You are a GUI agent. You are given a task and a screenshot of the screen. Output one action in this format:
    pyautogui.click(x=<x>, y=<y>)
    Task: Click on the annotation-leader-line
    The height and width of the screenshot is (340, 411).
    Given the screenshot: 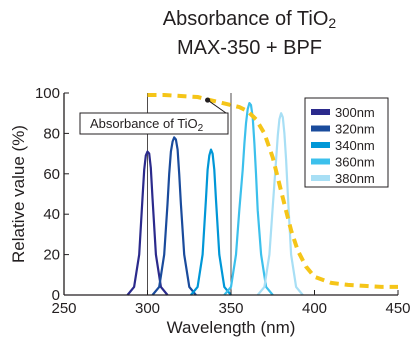 What is the action you would take?
    pyautogui.click(x=217, y=106)
    